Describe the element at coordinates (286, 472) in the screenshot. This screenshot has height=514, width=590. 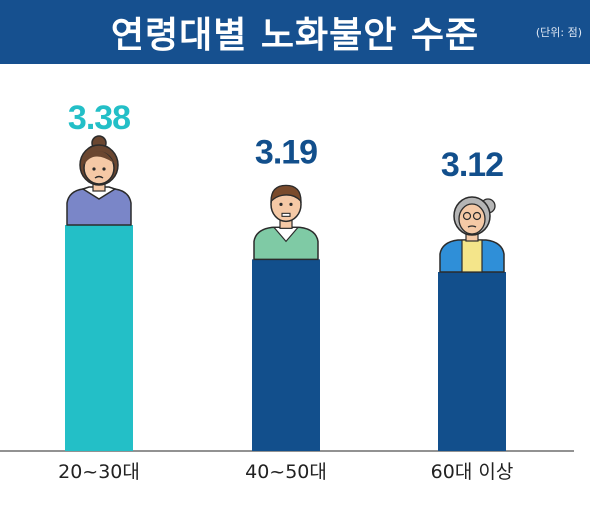
I see `category-label: 40~50대` at that location.